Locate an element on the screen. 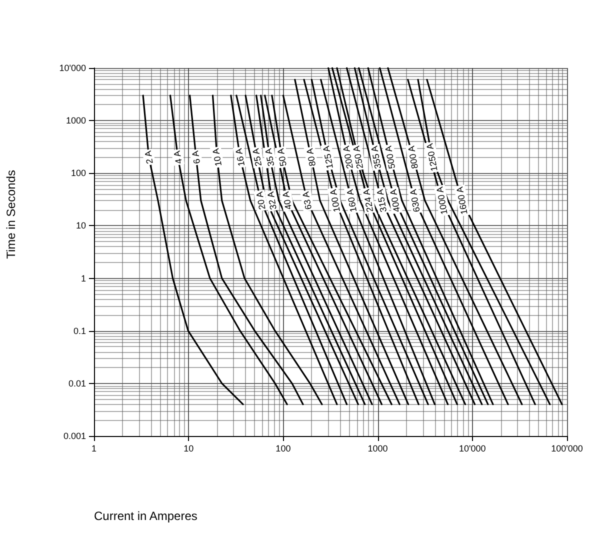 The image size is (592, 539). x-tick-label: 1000 is located at coordinates (378, 449).